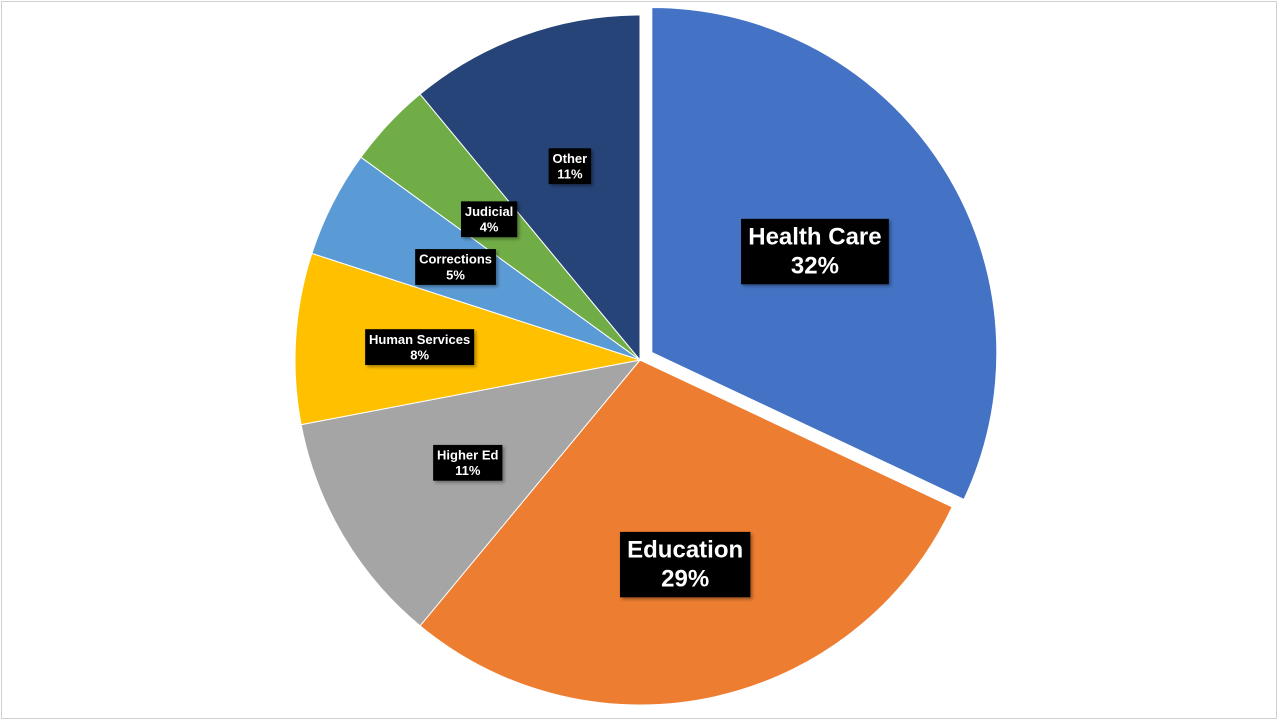 The image size is (1280, 722). Describe the element at coordinates (455, 259) in the screenshot. I see `data-label-name: Corrections` at that location.